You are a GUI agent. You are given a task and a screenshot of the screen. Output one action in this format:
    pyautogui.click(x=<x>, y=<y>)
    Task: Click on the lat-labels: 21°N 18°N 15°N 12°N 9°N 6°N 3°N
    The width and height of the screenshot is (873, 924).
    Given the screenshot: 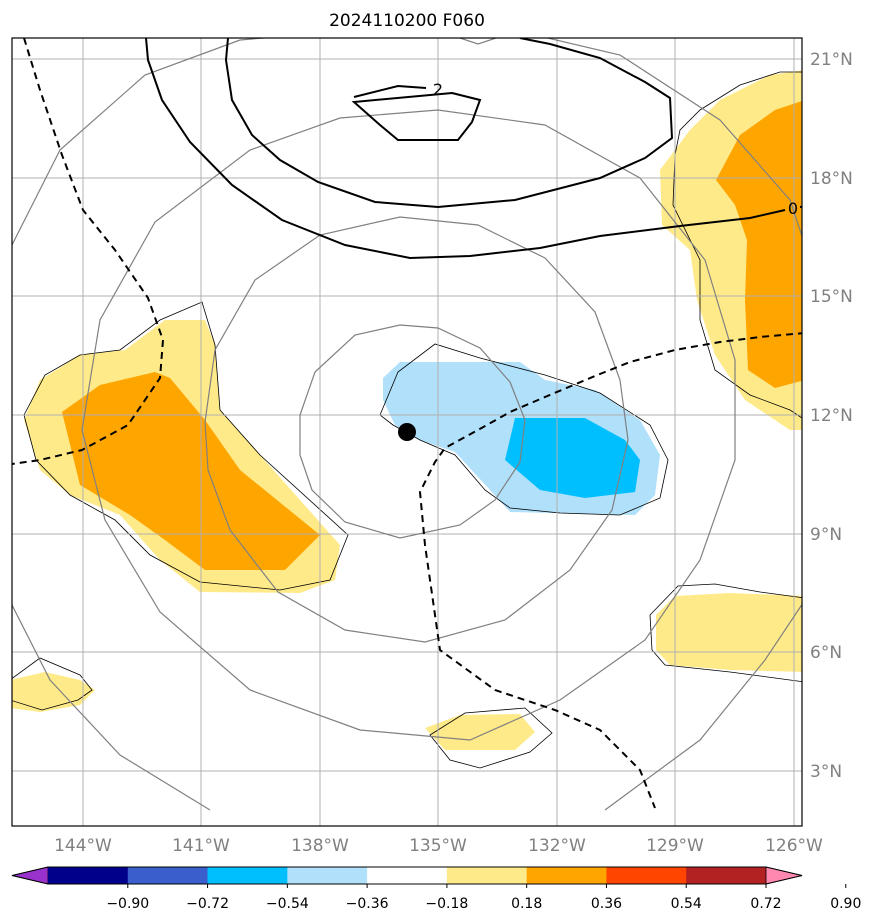 What is the action you would take?
    pyautogui.click(x=831, y=416)
    